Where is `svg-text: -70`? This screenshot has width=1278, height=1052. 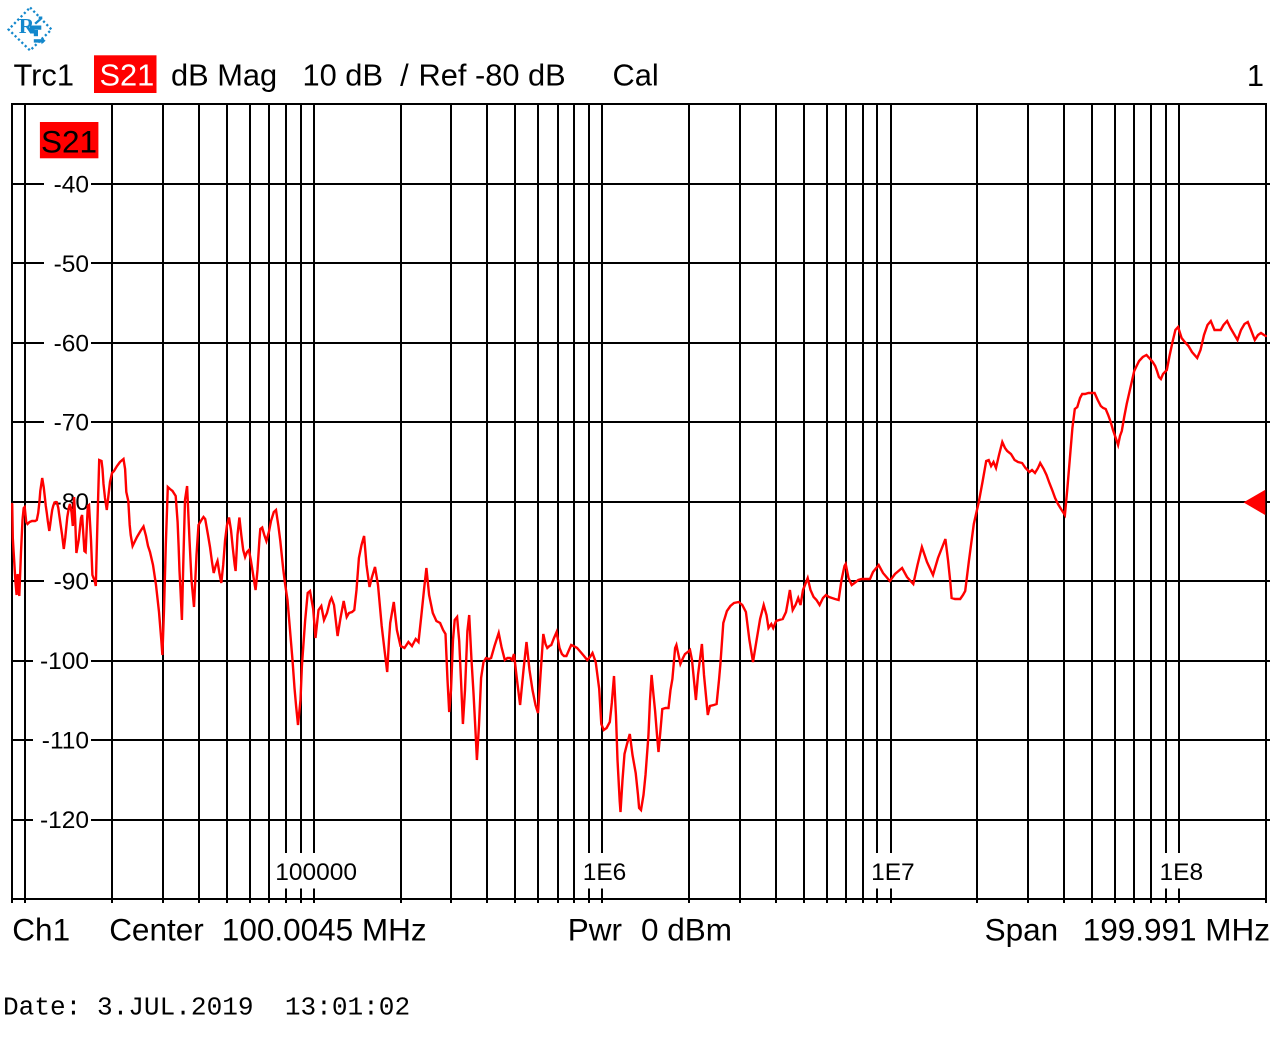 svg-text: -70 is located at coordinates (71, 423).